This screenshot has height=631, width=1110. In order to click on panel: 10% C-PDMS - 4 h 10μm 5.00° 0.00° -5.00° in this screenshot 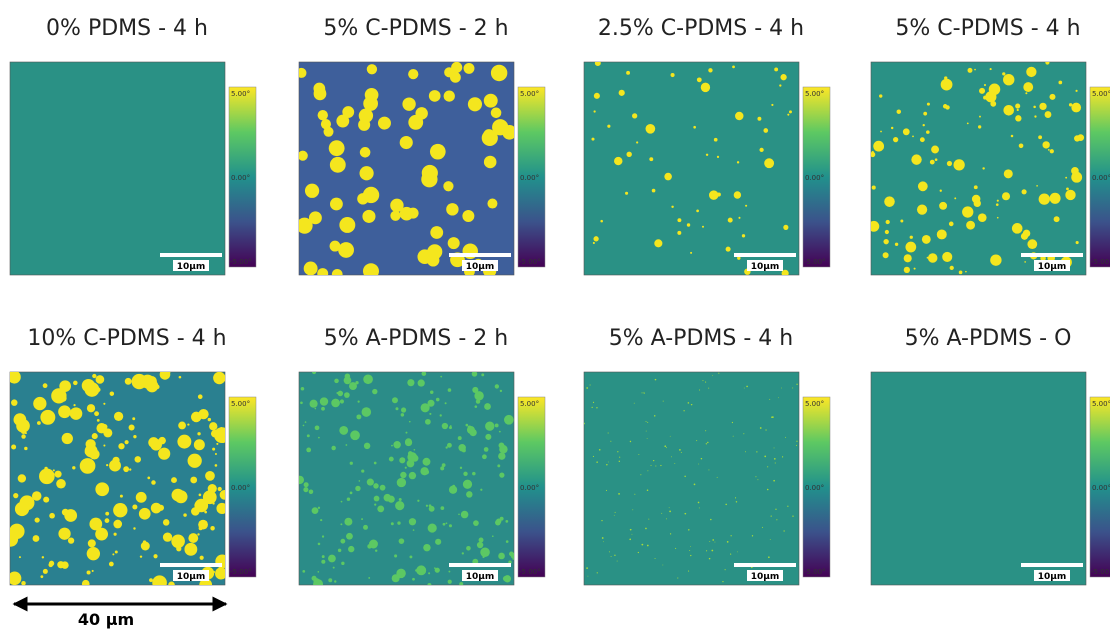, I will do `click(133, 456)`.